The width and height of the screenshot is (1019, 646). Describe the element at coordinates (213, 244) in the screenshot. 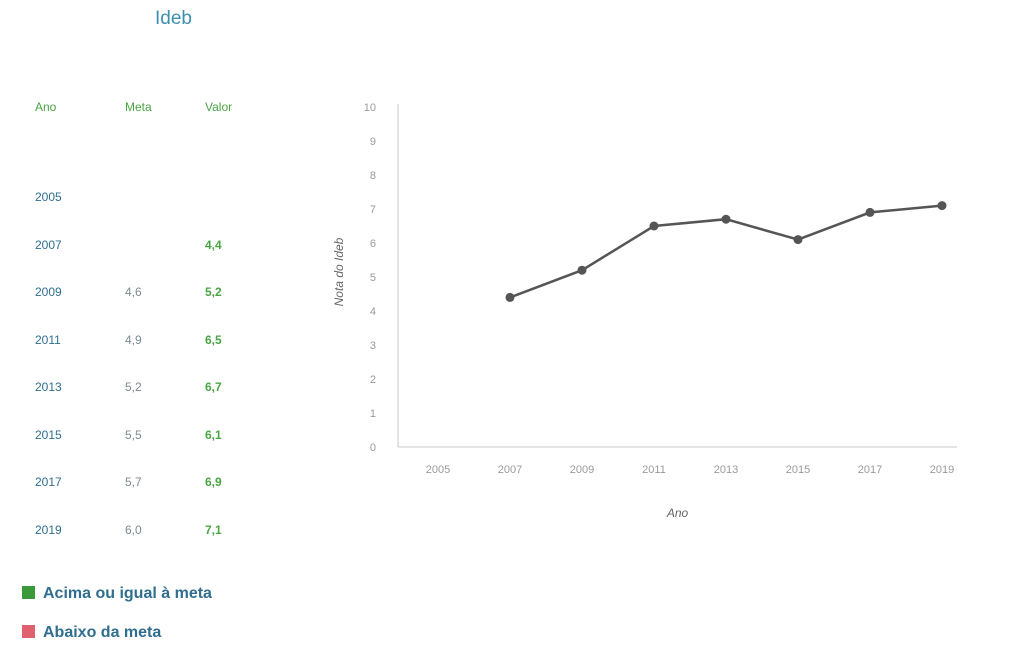

I see `cell-valor: 4,4` at that location.